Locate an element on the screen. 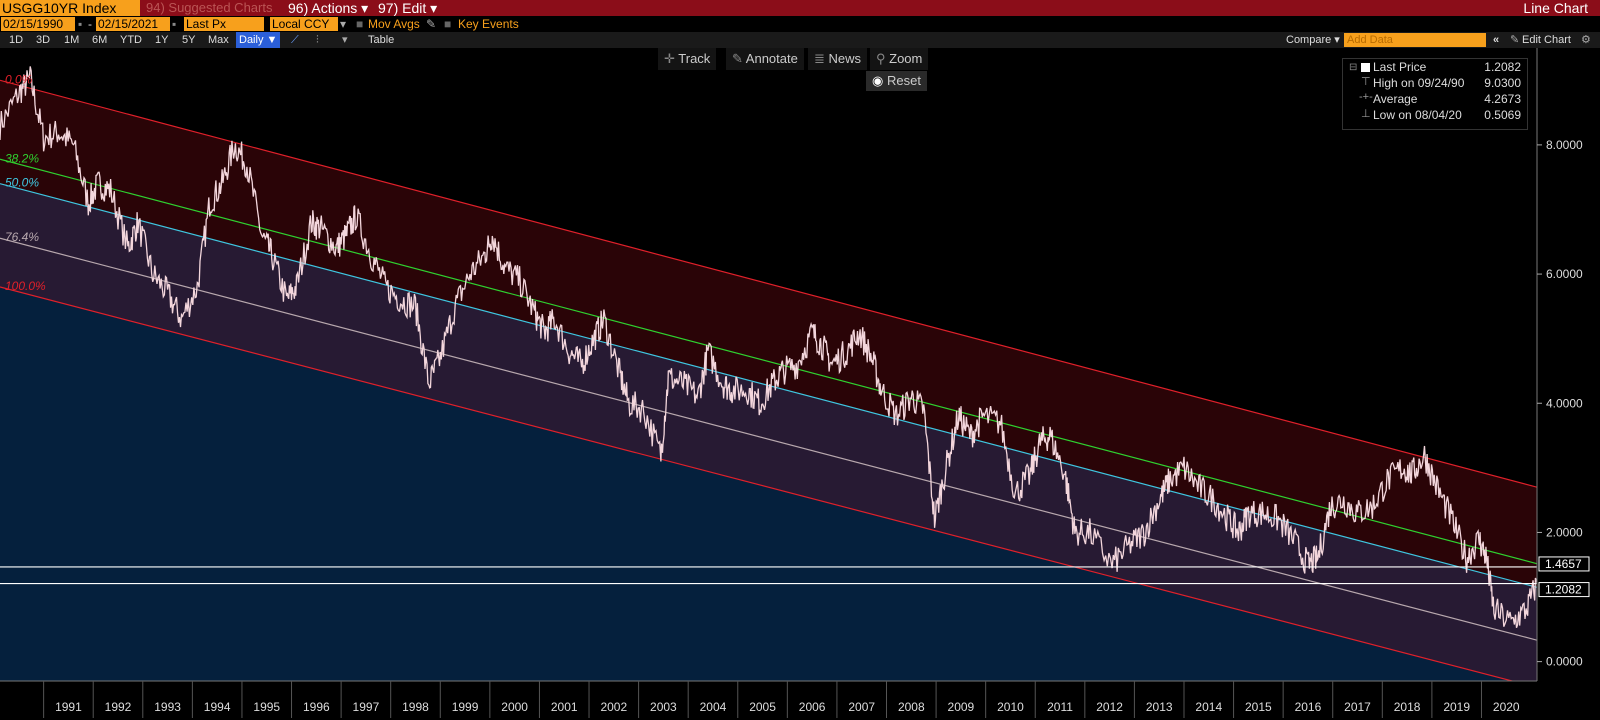 The height and width of the screenshot is (720, 1600). suggested-charts-menu: 94) Suggested Charts is located at coordinates (209, 7).